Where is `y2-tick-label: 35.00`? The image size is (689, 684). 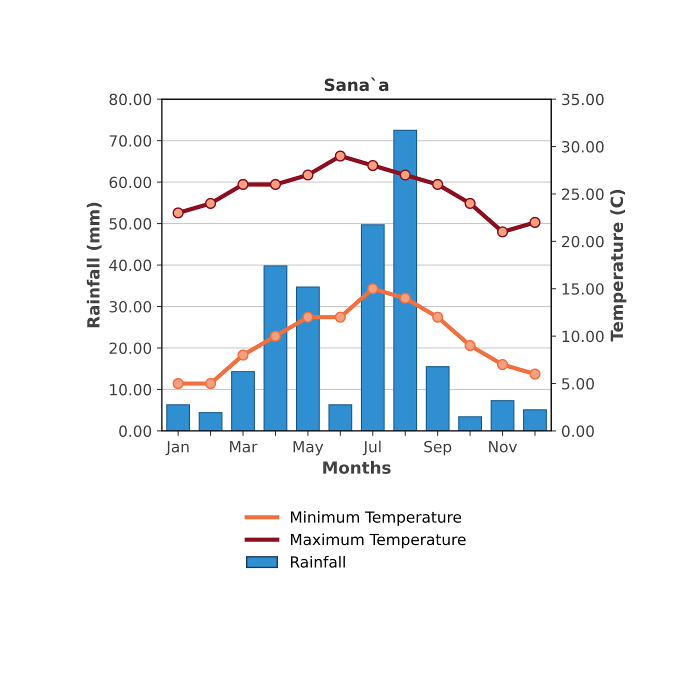 y2-tick-label: 35.00 is located at coordinates (583, 100).